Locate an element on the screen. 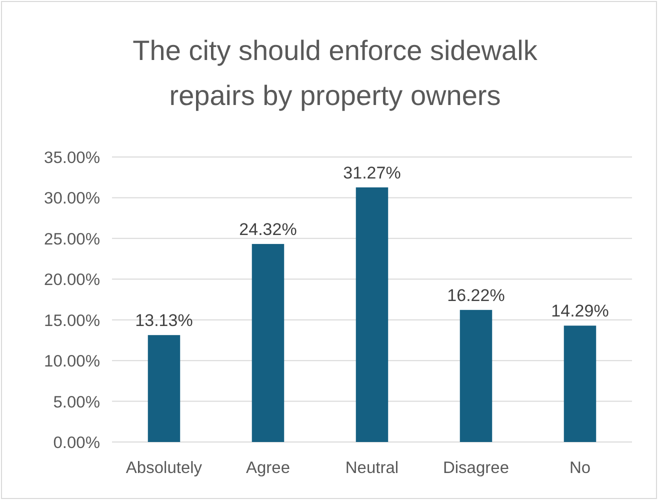 Image resolution: width=658 pixels, height=500 pixels. y-tick-label: 20.00% is located at coordinates (72, 280).